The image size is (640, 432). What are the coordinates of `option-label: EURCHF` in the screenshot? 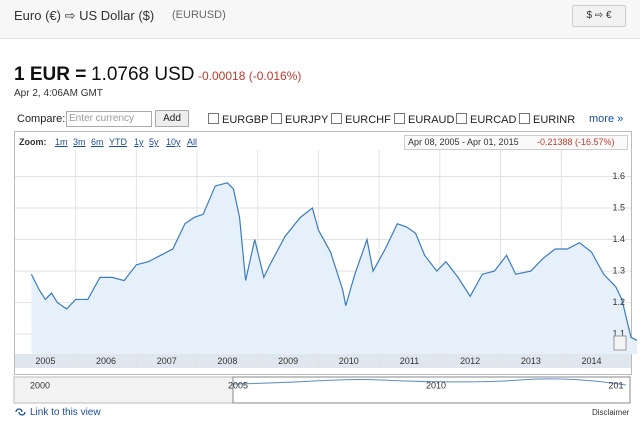 It's located at (368, 120).